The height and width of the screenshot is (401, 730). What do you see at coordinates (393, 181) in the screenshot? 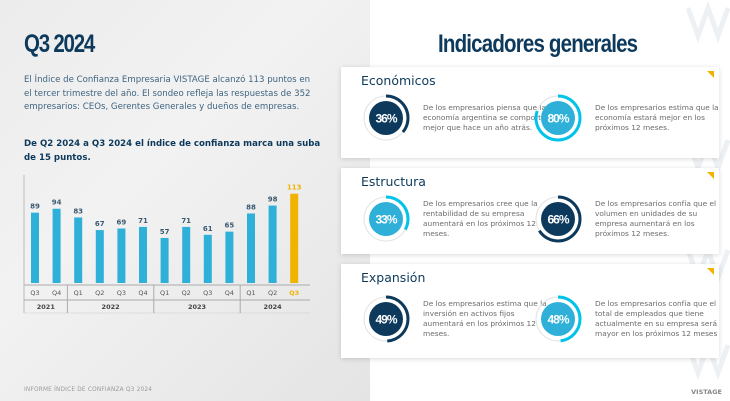
I see `card-title: Estructura` at bounding box center [393, 181].